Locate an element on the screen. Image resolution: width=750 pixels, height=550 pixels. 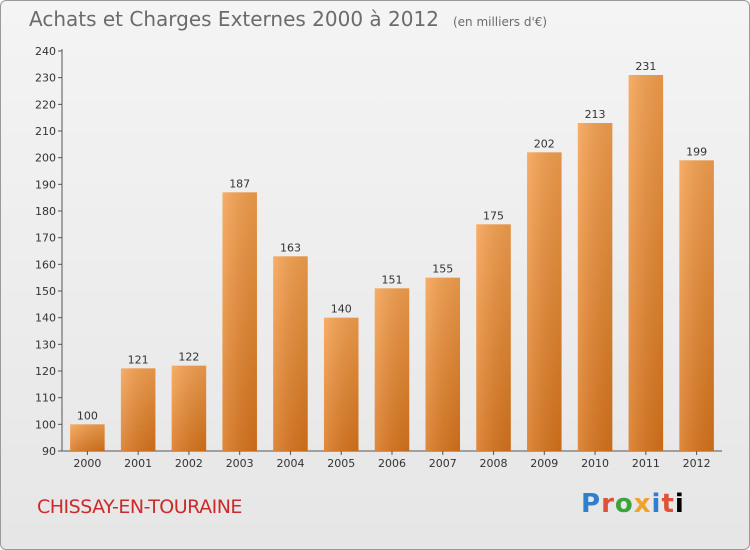
y-tick-label: 200 is located at coordinates (45, 158).